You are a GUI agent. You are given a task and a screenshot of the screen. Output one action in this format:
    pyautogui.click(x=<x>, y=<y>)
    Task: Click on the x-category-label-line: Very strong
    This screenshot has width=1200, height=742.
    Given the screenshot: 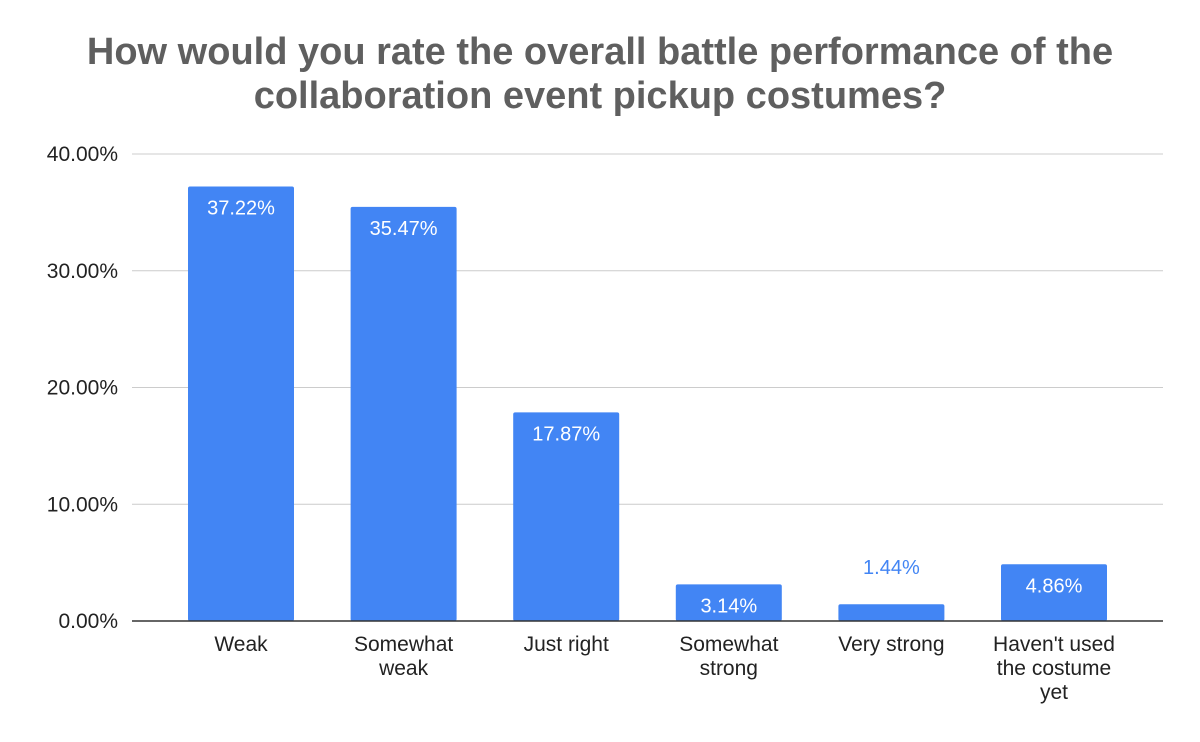 What is the action you would take?
    pyautogui.click(x=891, y=644)
    